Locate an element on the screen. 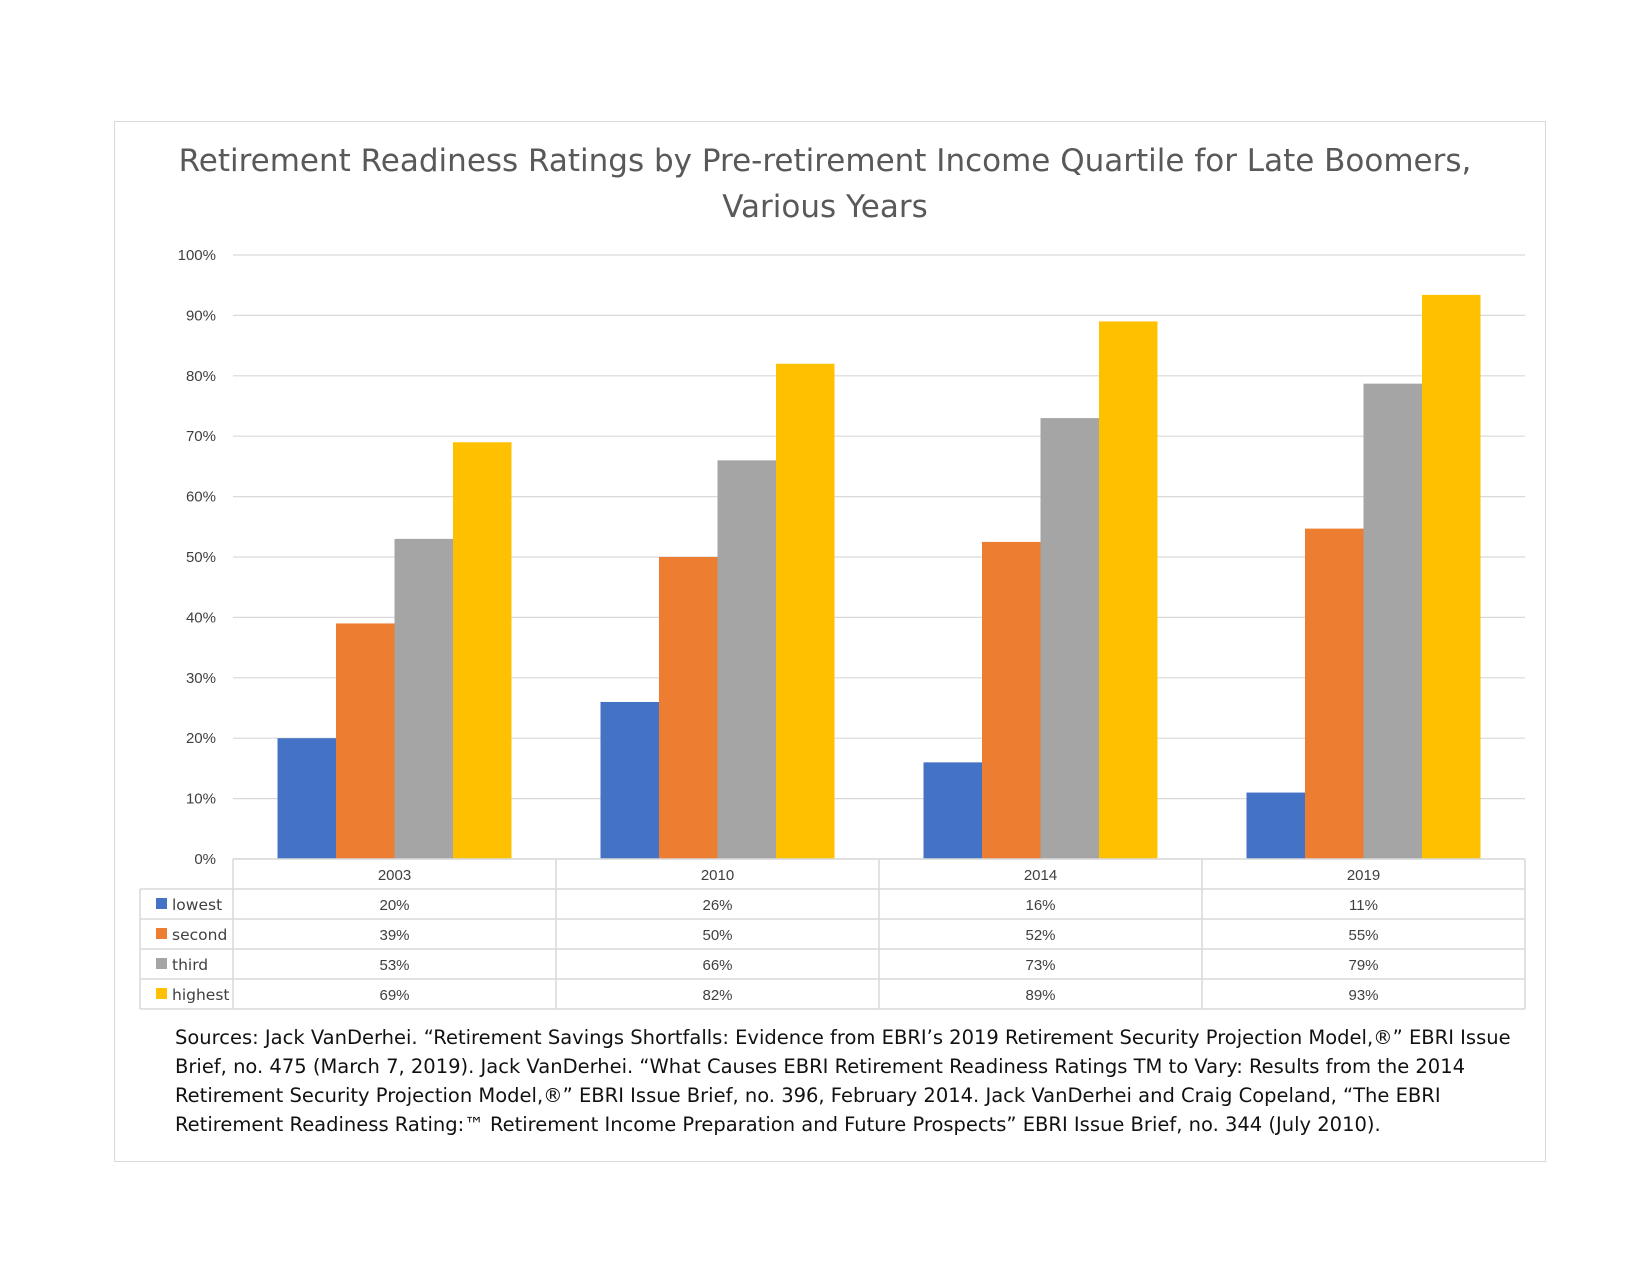 The width and height of the screenshot is (1650, 1275). bar-third-2010 is located at coordinates (746, 659).